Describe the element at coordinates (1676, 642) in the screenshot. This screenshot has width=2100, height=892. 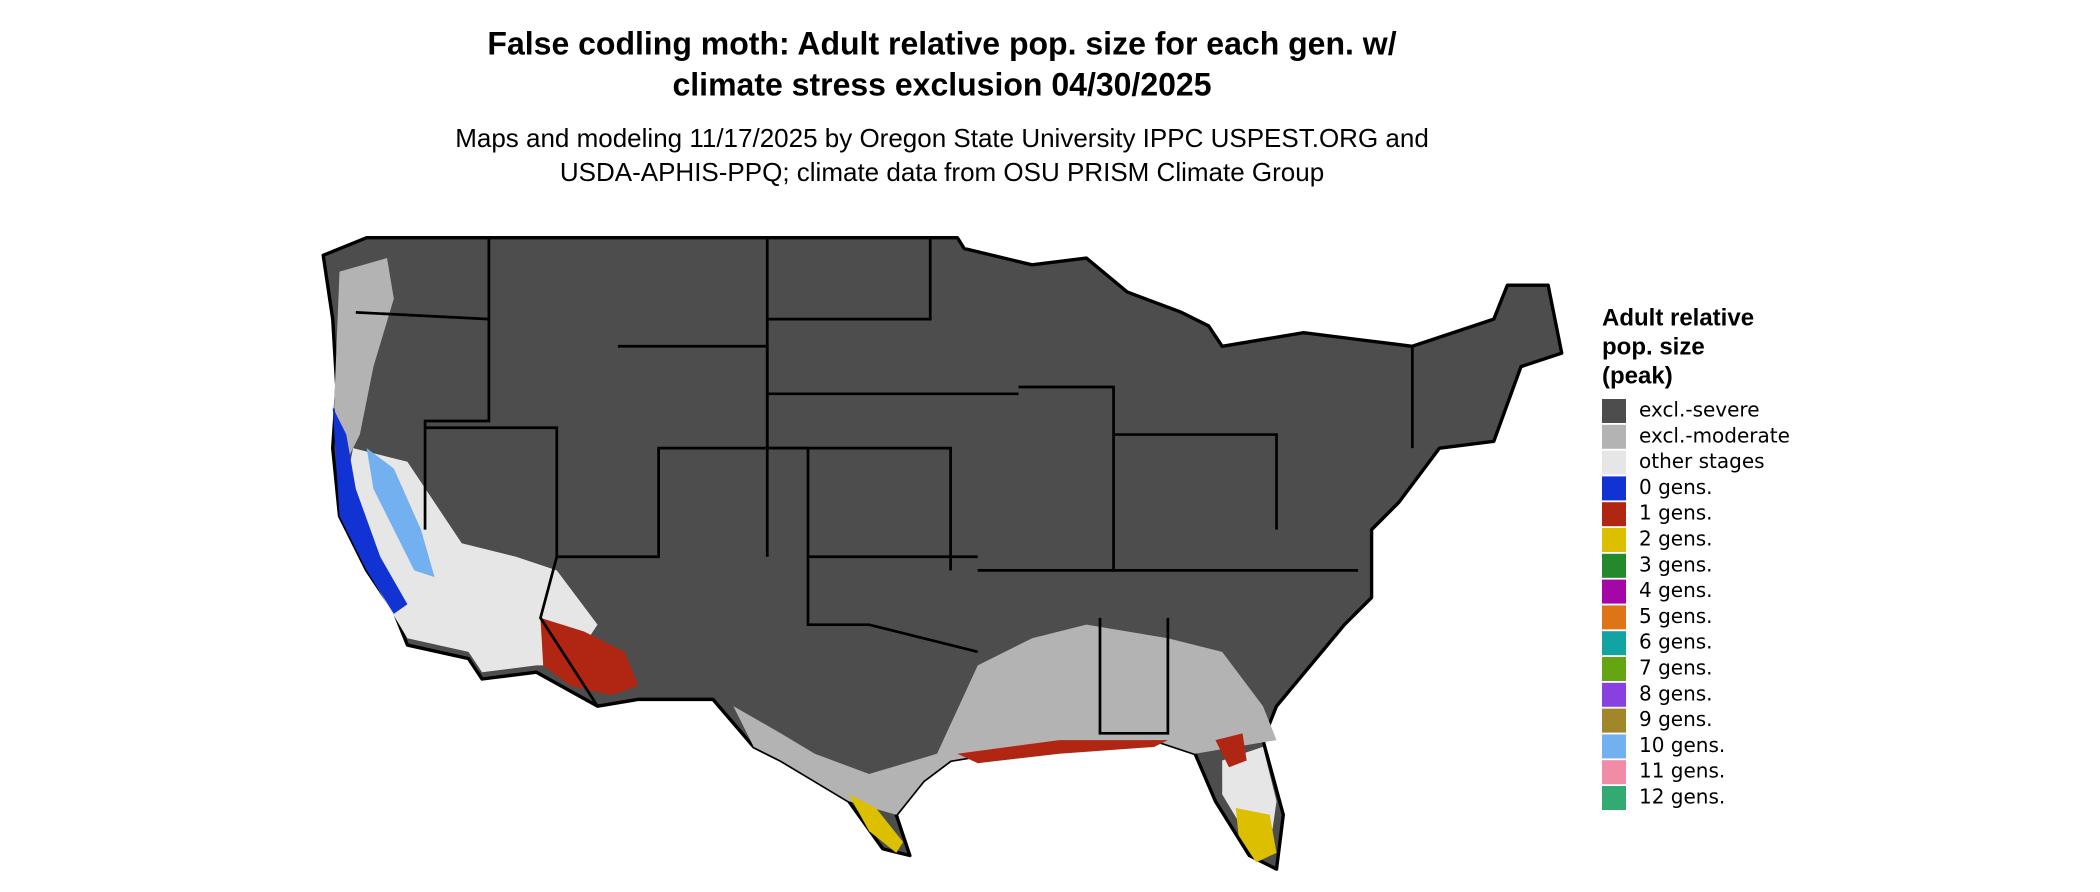
I see `legend-label: 6 gens.` at that location.